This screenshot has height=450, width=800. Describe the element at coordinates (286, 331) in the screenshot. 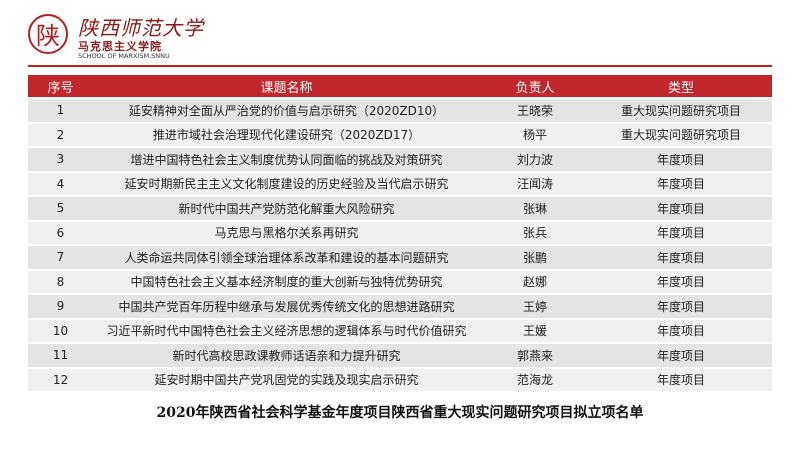

I see `table-cell: 习近平新时代中国特色社会主义经济思想的逻辑体系与时代价值研究` at that location.